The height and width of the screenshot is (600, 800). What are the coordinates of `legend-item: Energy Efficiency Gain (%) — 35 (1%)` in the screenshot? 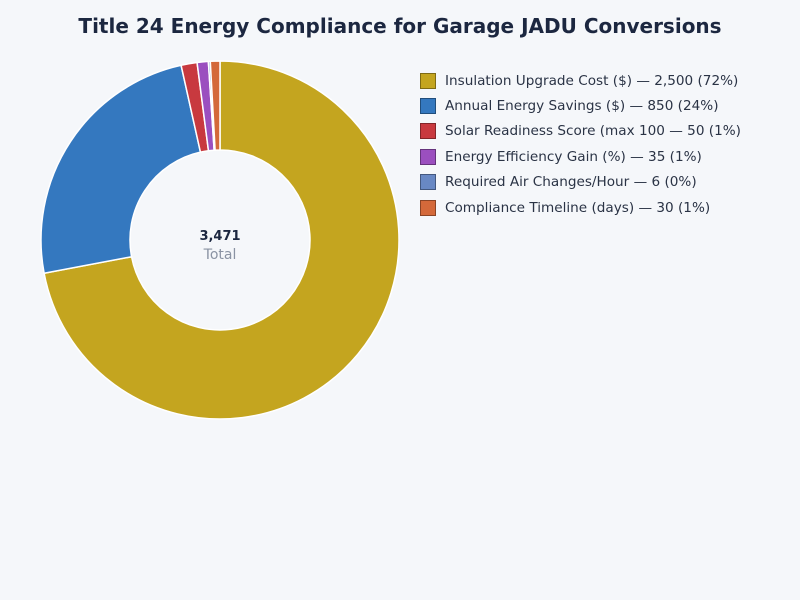 It's located at (580, 156).